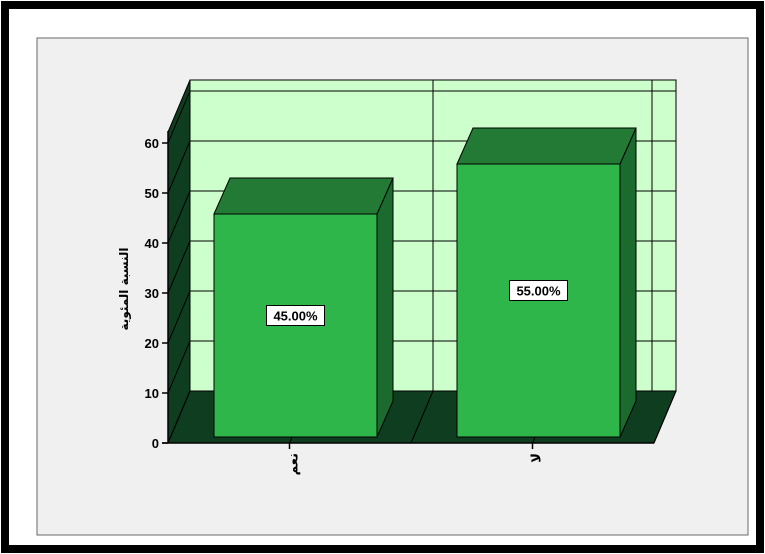 The image size is (765, 554). I want to click on y-tick-label: 50, so click(152, 193).